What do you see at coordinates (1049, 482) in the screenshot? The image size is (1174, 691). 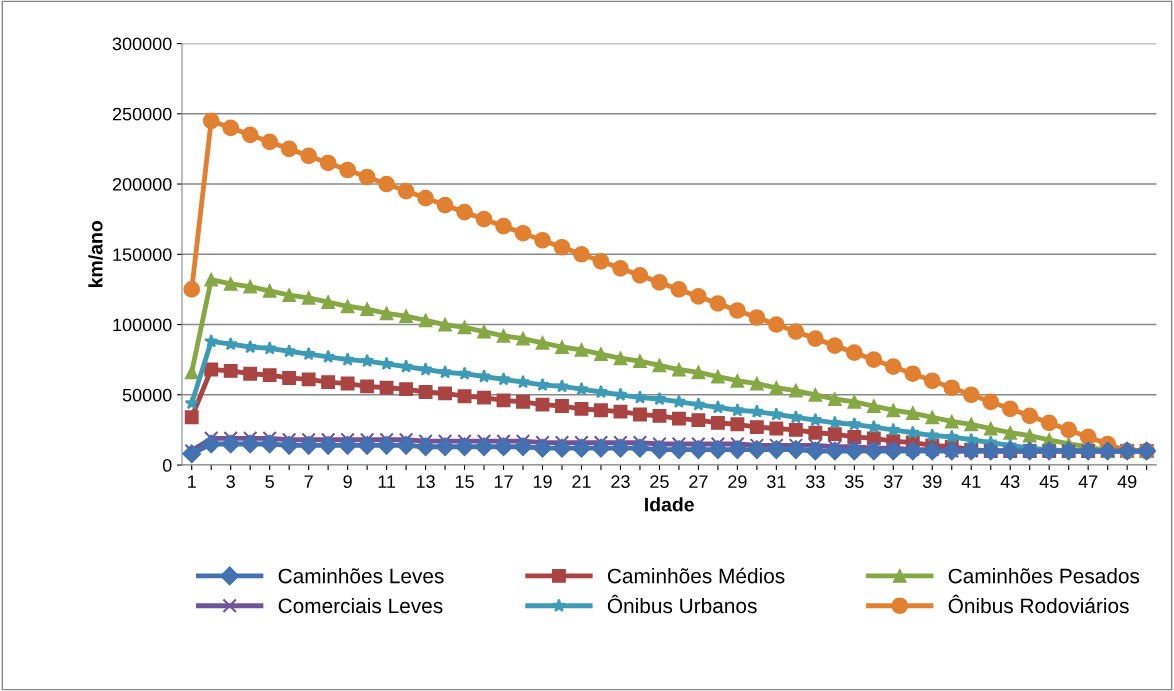 I see `x-tick-label: 45` at bounding box center [1049, 482].